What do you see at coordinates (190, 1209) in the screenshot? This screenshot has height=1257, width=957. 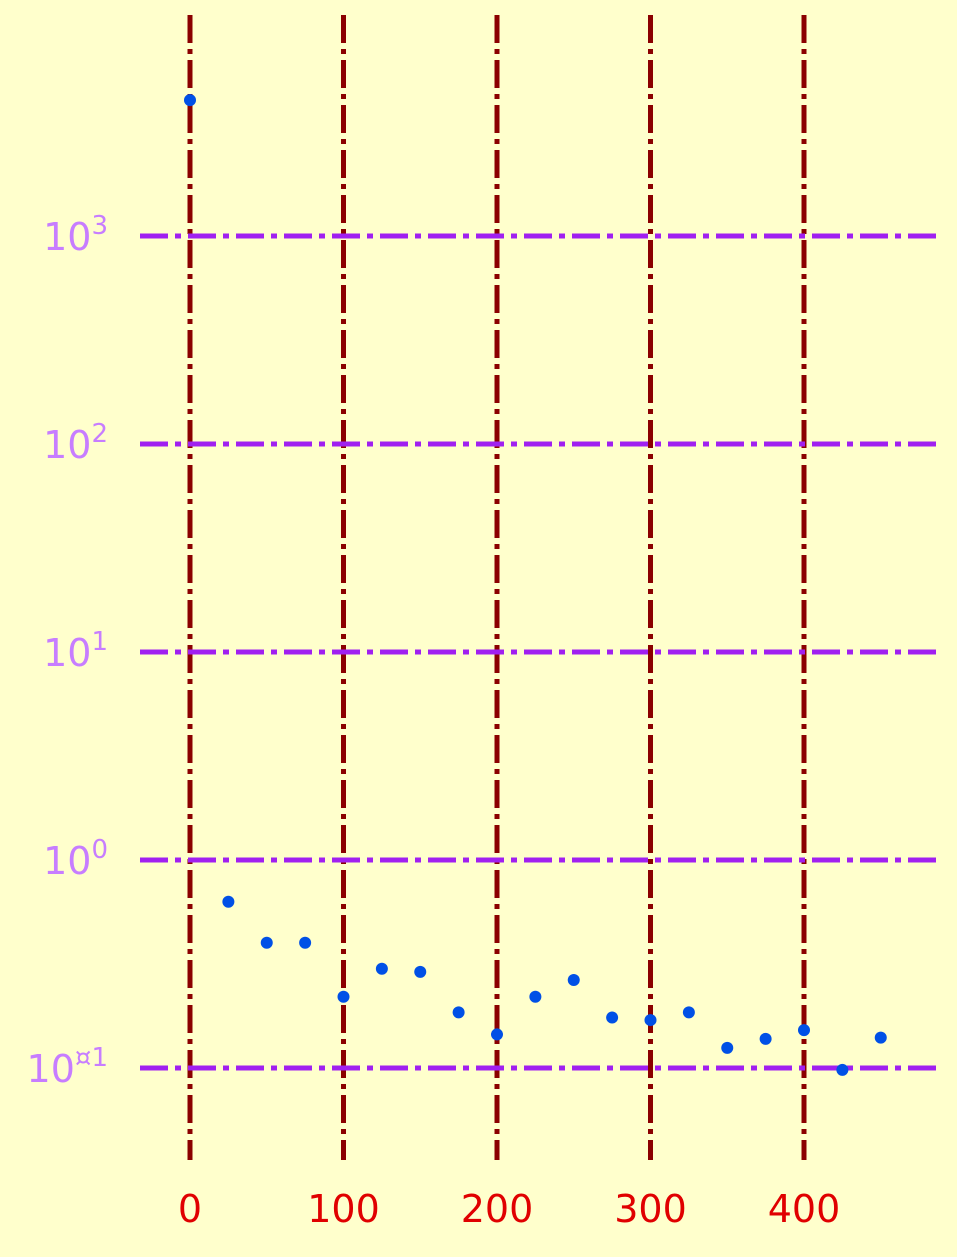 I see `x-tick-label: 0` at bounding box center [190, 1209].